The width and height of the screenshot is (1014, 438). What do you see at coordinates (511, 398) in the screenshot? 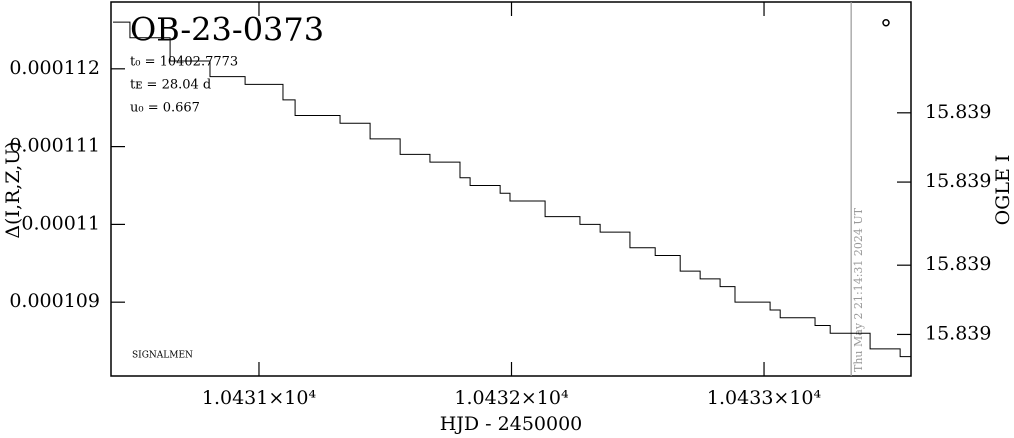
I see `x-tick-label: 1.0432×10⁴` at bounding box center [511, 398].